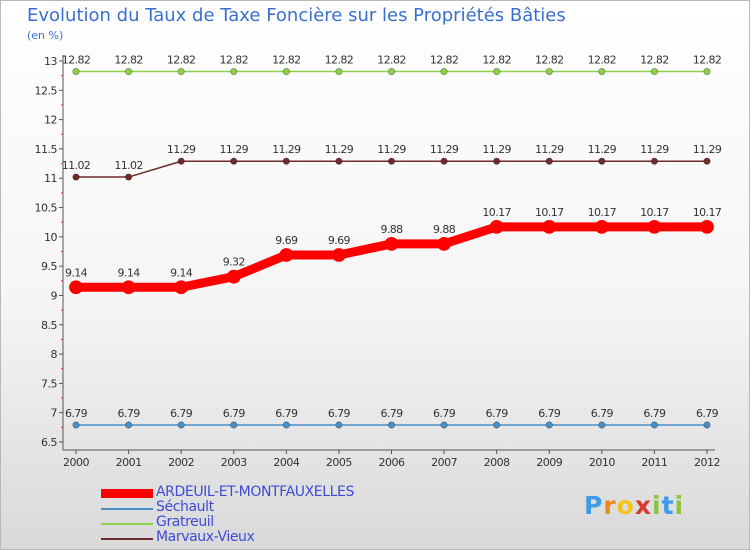 Image resolution: width=750 pixels, height=551 pixels. Describe the element at coordinates (50, 120) in the screenshot. I see `y-tick-label: 12` at that location.